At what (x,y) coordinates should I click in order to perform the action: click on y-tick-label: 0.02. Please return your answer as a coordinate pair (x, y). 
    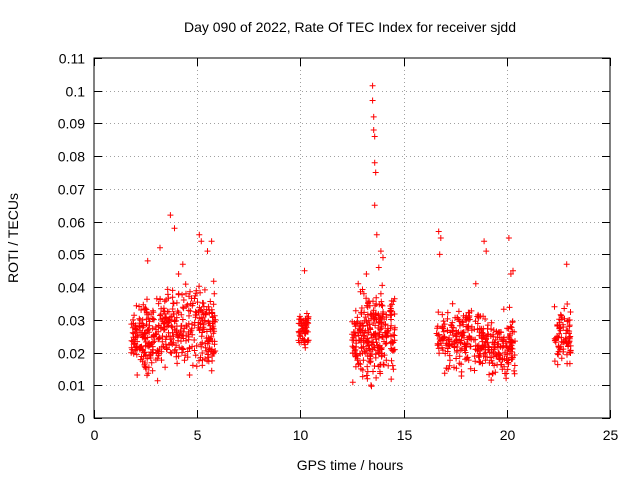
    Looking at the image, I should click on (71, 354).